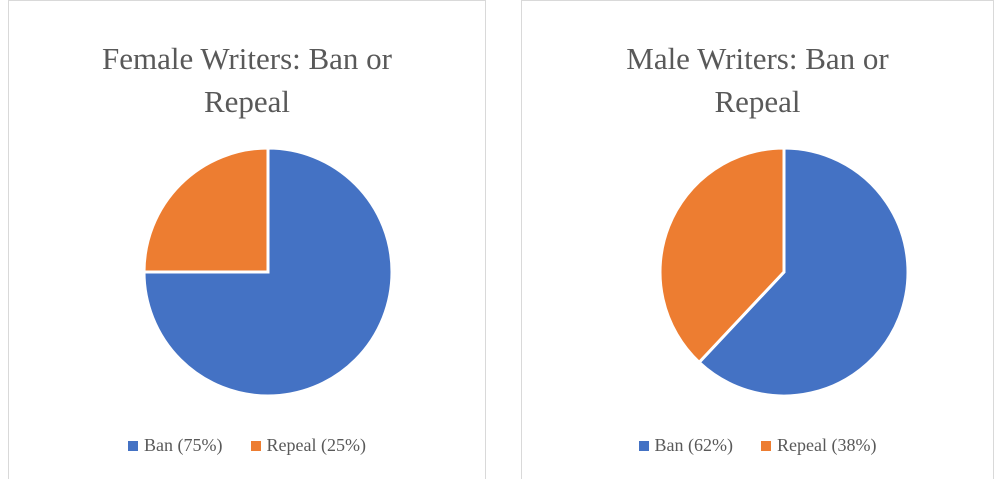 The height and width of the screenshot is (479, 1001). I want to click on legend: Ban (62%) Repeal (38%), so click(757, 445).